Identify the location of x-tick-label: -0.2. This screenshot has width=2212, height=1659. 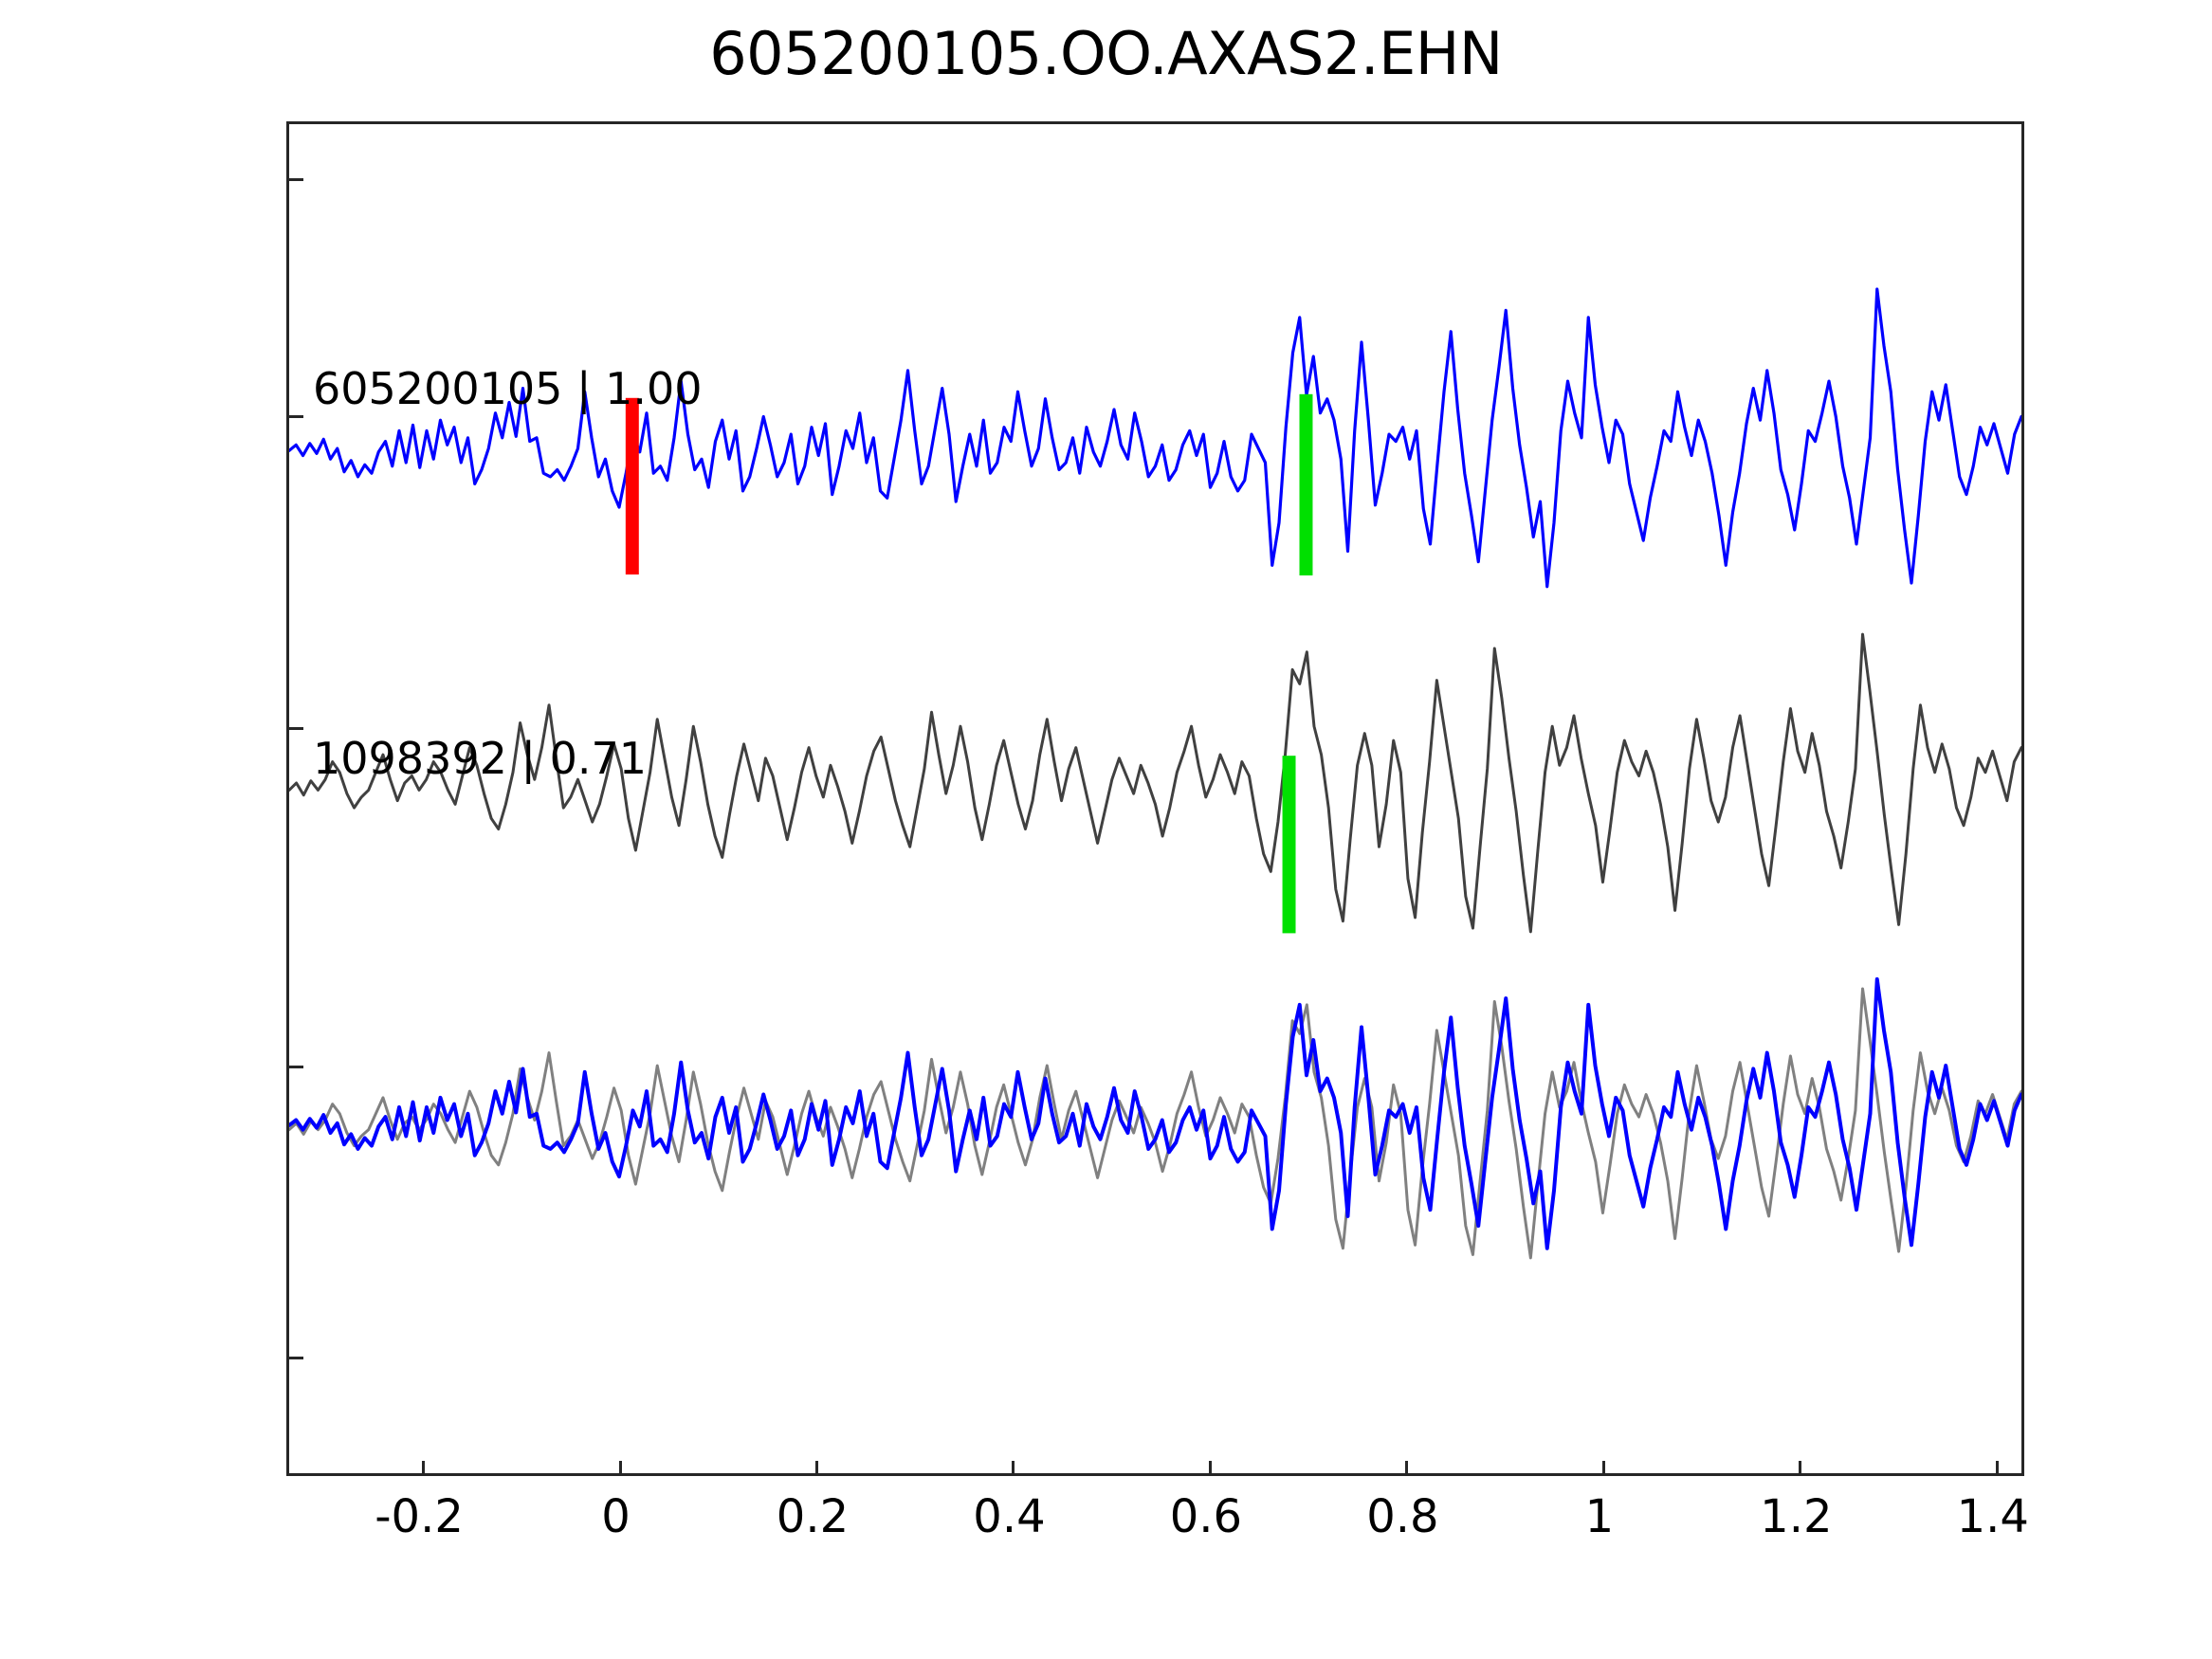
(419, 1516).